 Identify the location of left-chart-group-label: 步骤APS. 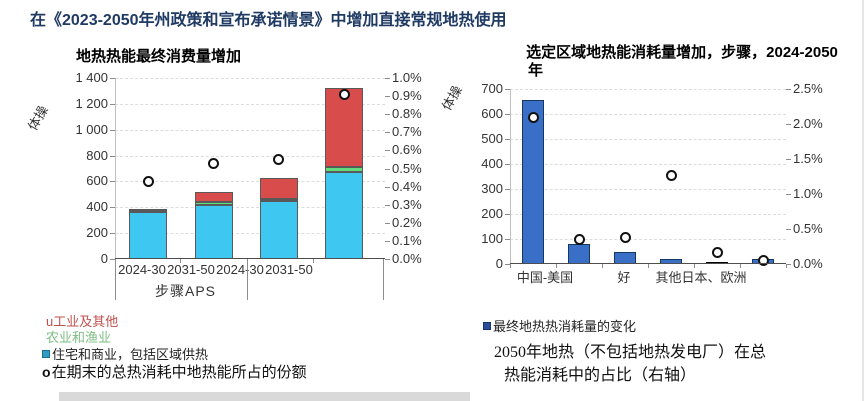
(186, 291).